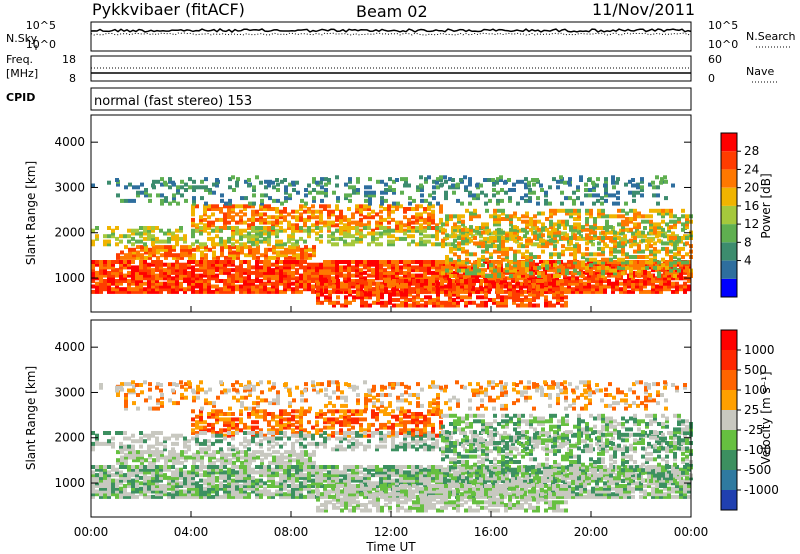  Describe the element at coordinates (723, 25) in the screenshot. I see `nsearch-tick-top: 10^5` at that location.